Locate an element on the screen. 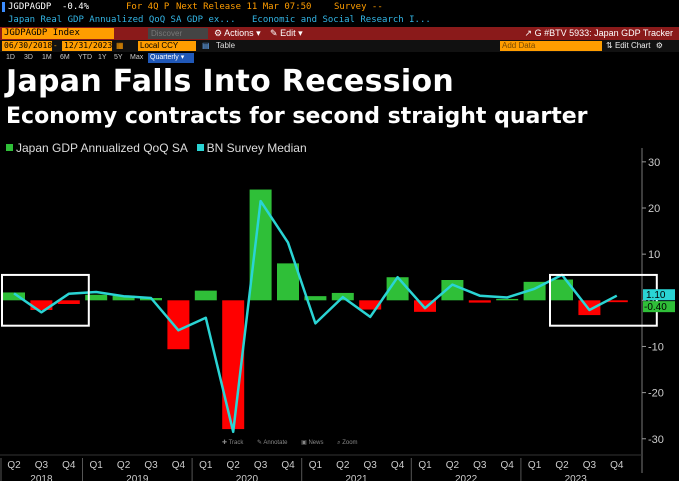 The image size is (679, 481). window-title: ↗ G #BTV 5933: Japan GDP Tracker is located at coordinates (599, 33).